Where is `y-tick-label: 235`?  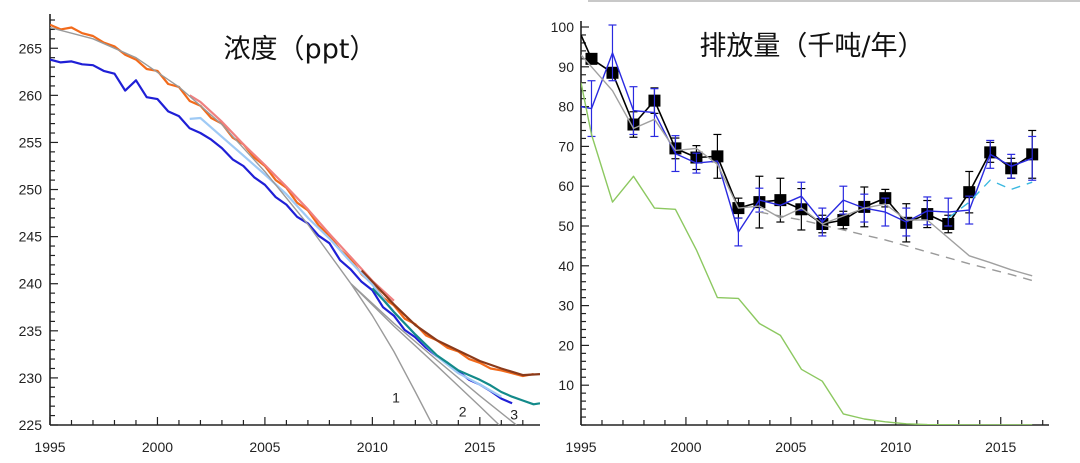 y-tick-label: 235 is located at coordinates (31, 331).